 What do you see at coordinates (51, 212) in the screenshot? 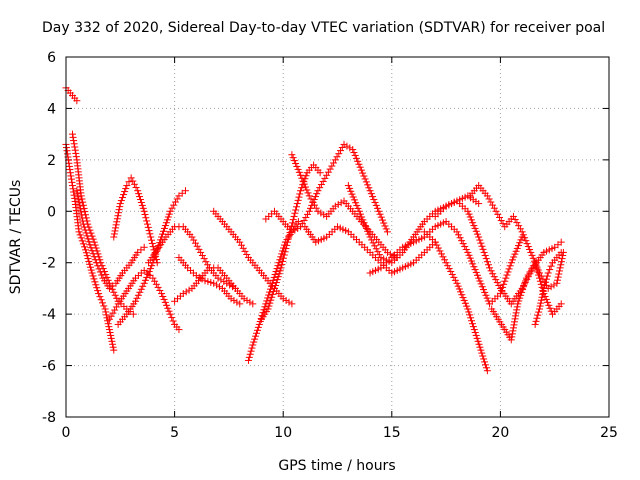
I see `y-tick-label: 0` at bounding box center [51, 212].